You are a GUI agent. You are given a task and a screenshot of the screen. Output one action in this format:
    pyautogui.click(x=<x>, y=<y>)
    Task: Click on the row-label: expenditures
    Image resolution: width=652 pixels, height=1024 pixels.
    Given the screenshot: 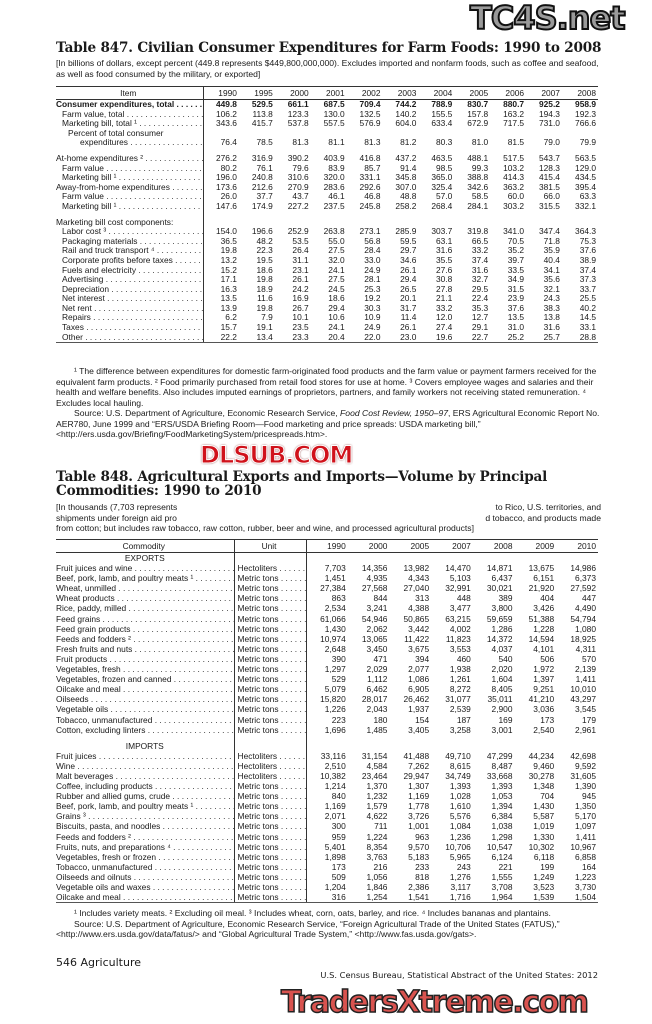 What is the action you would take?
    pyautogui.click(x=130, y=143)
    